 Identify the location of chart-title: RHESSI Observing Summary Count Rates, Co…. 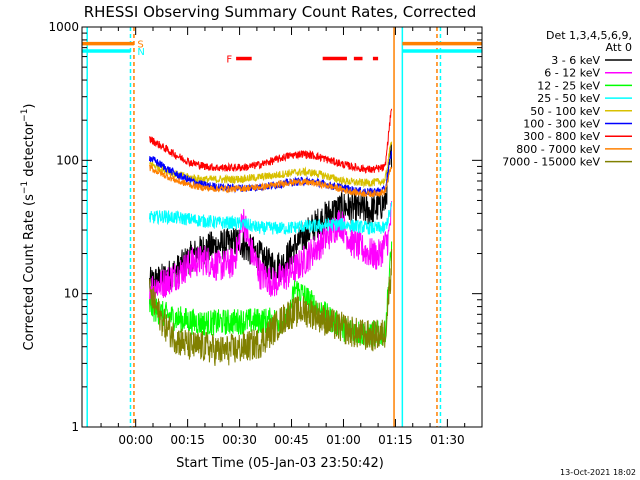
(280, 12).